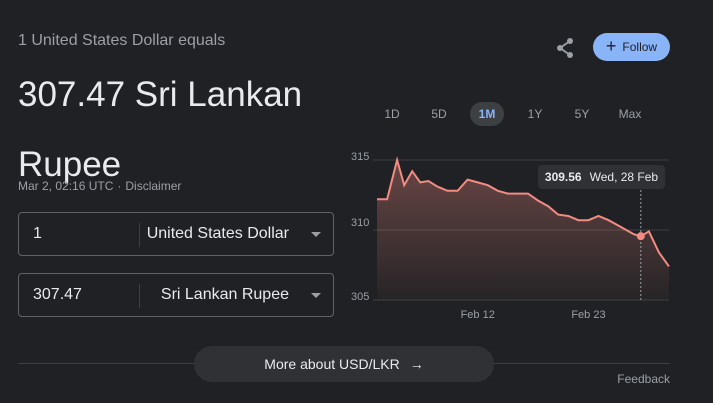 This screenshot has width=713, height=403. Describe the element at coordinates (360, 157) in the screenshot. I see `y-tick-label: 315` at that location.